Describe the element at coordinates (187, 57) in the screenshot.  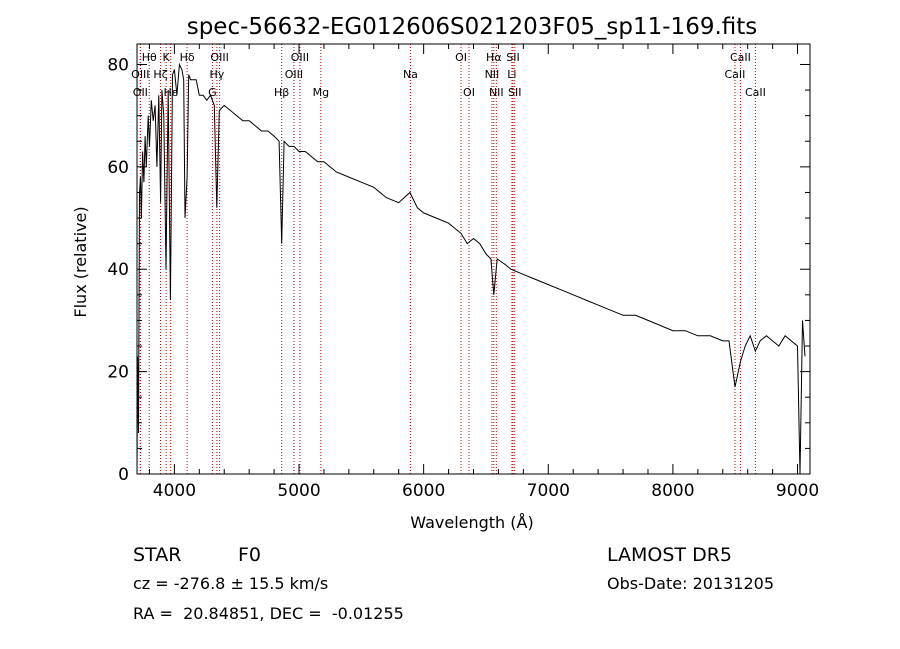
I see `line-marker-label: Hδ` at that location.